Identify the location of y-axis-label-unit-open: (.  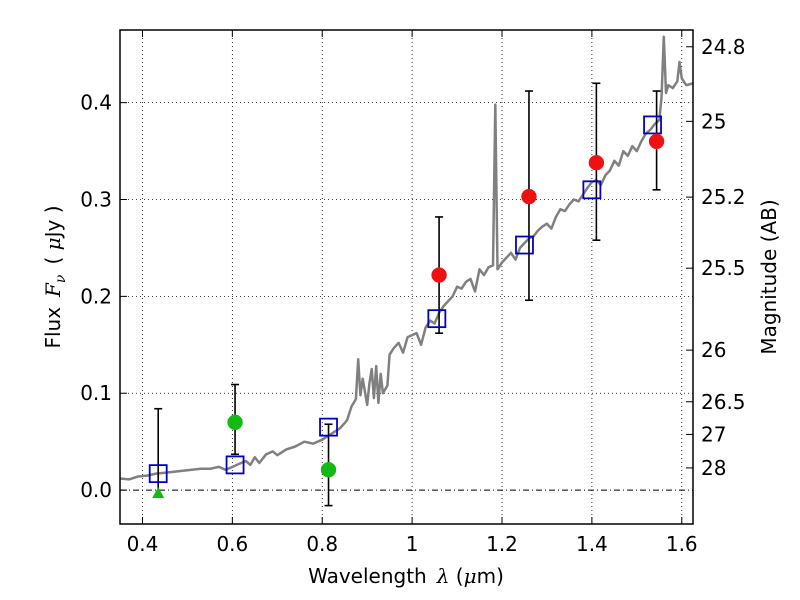
(53, 257).